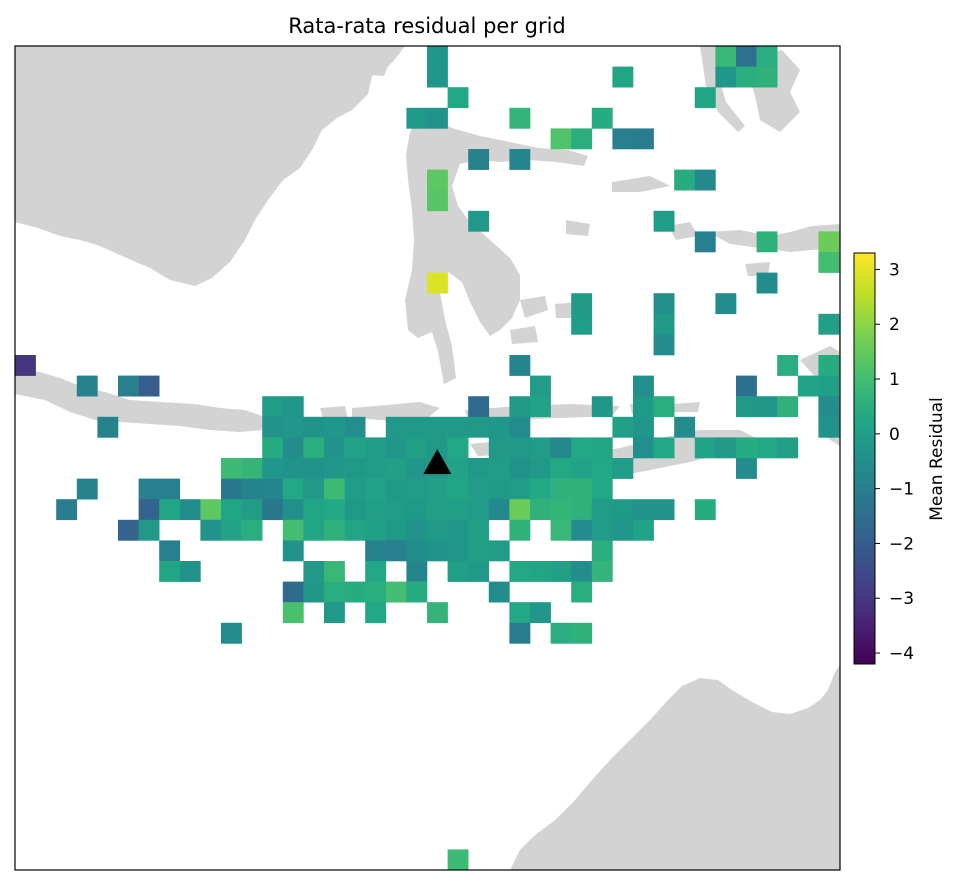 The width and height of the screenshot is (963, 886). I want to click on colorbar-tick-label: 3, so click(894, 270).